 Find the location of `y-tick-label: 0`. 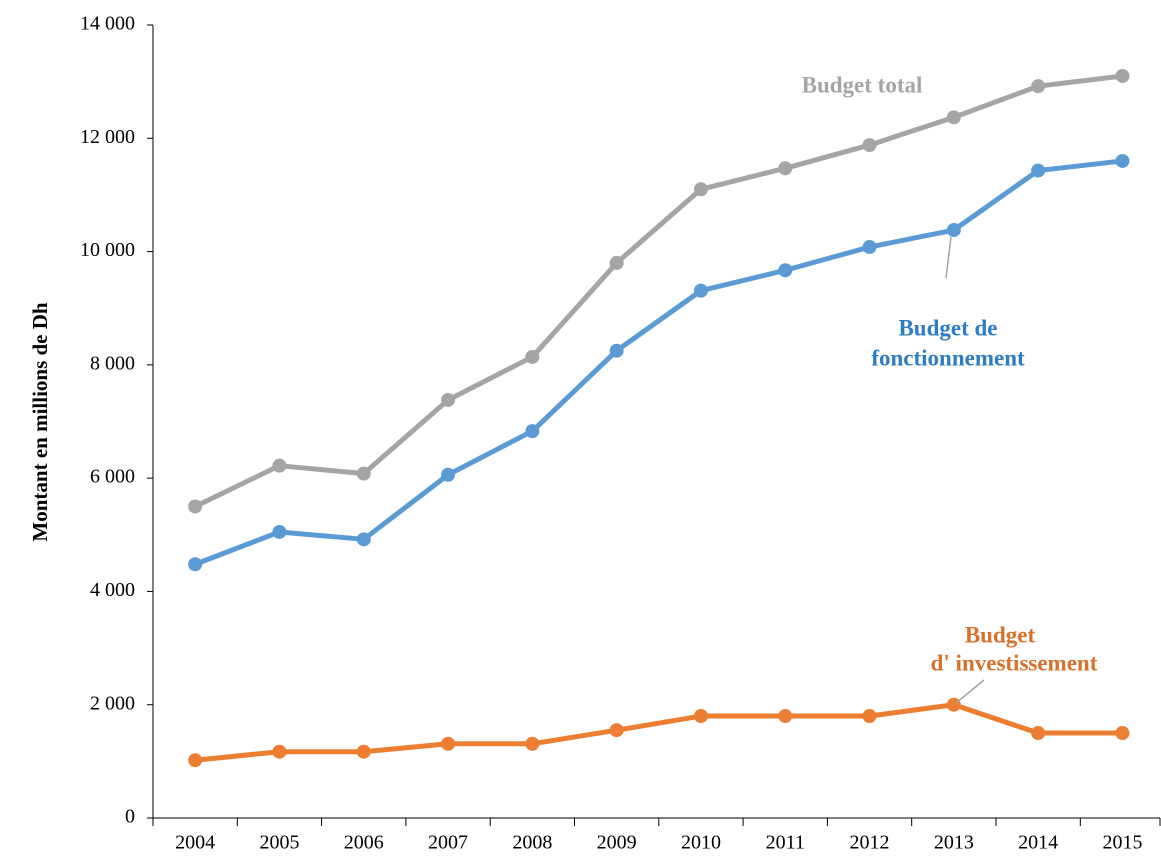

y-tick-label: 0 is located at coordinates (130, 817).